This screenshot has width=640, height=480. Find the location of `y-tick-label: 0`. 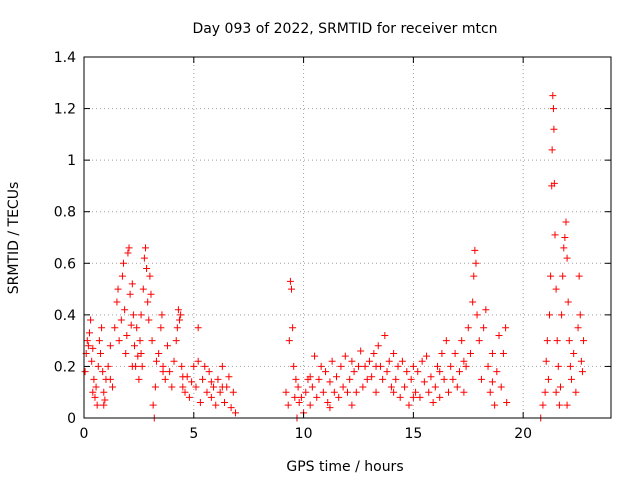

y-tick-label: 0 is located at coordinates (71, 419).